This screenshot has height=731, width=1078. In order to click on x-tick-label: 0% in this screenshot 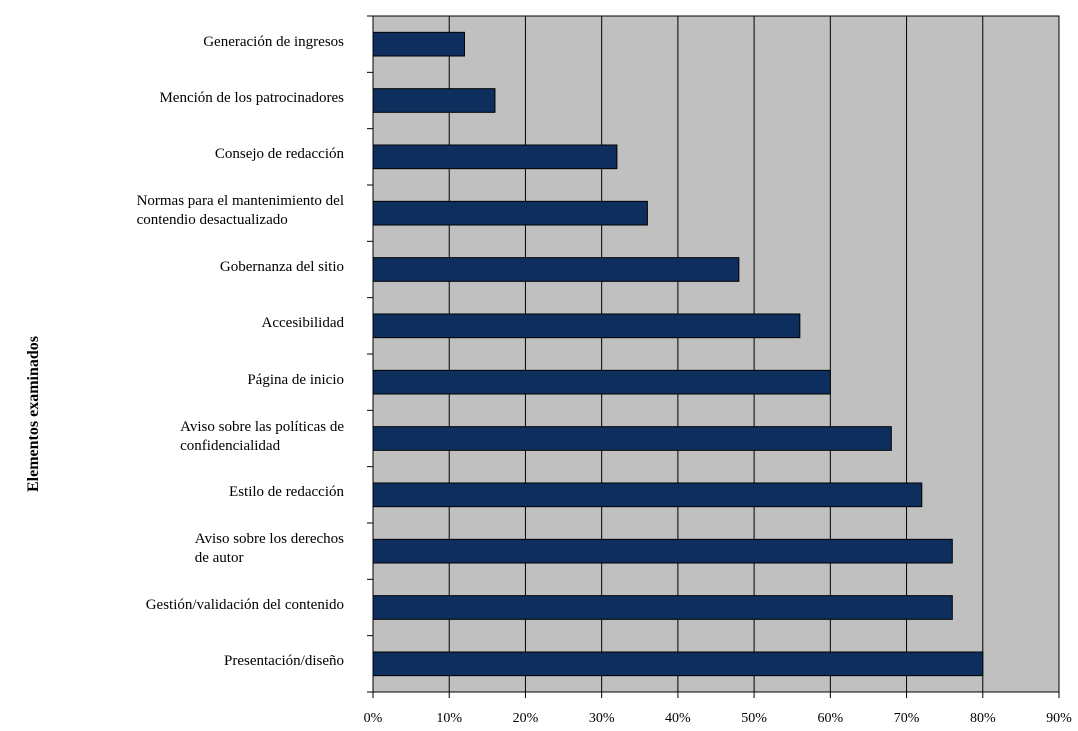, I will do `click(373, 718)`.